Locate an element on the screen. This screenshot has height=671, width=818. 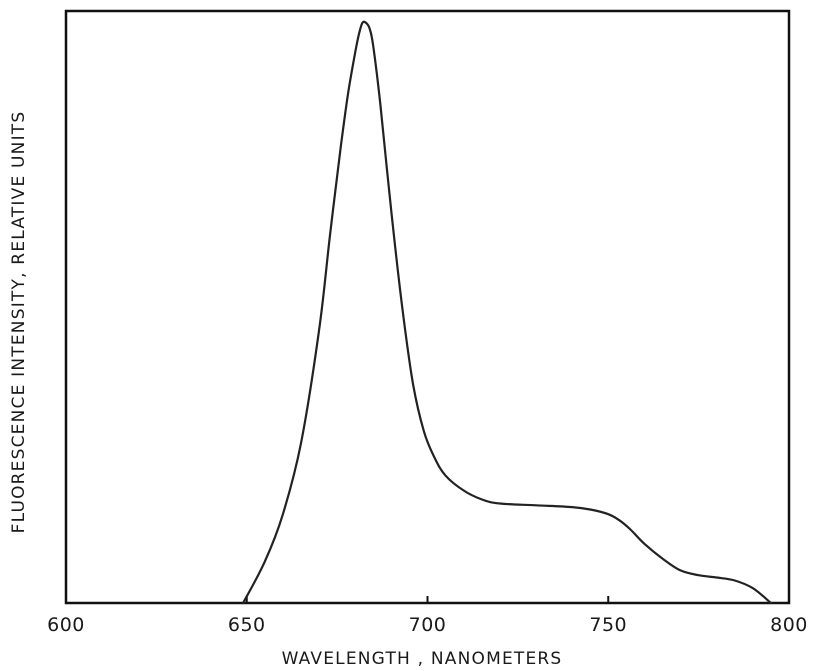
x-tick-label: 750 is located at coordinates (608, 625).